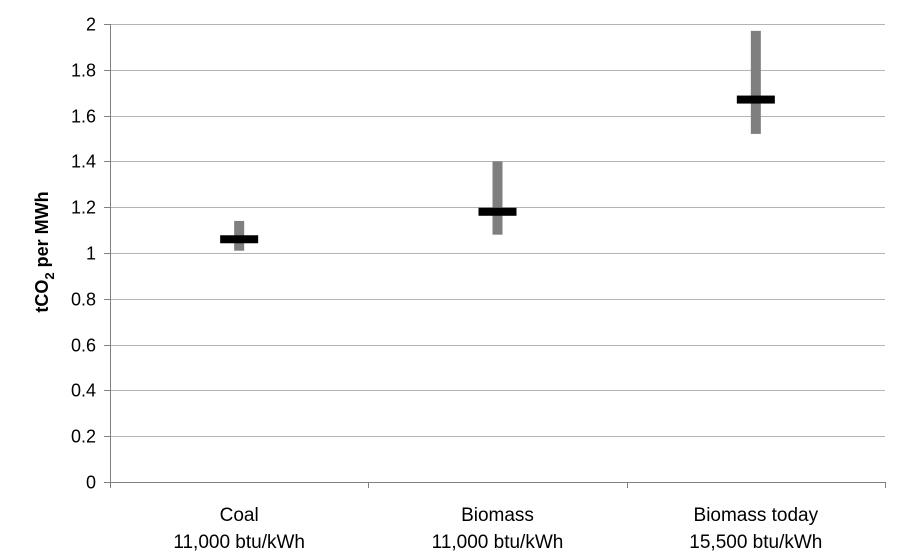 The image size is (898, 560). I want to click on y-axis-title-suffix: per MWh, so click(42, 231).